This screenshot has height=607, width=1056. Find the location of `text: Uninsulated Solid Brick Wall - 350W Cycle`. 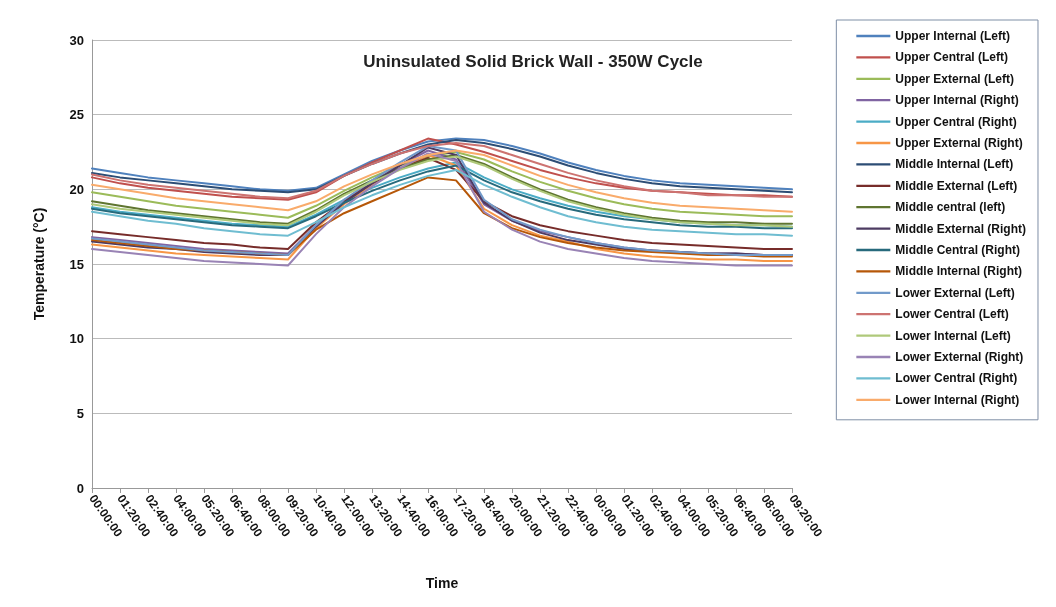

text: Uninsulated Solid Brick Wall - 350W Cycle is located at coordinates (533, 61).